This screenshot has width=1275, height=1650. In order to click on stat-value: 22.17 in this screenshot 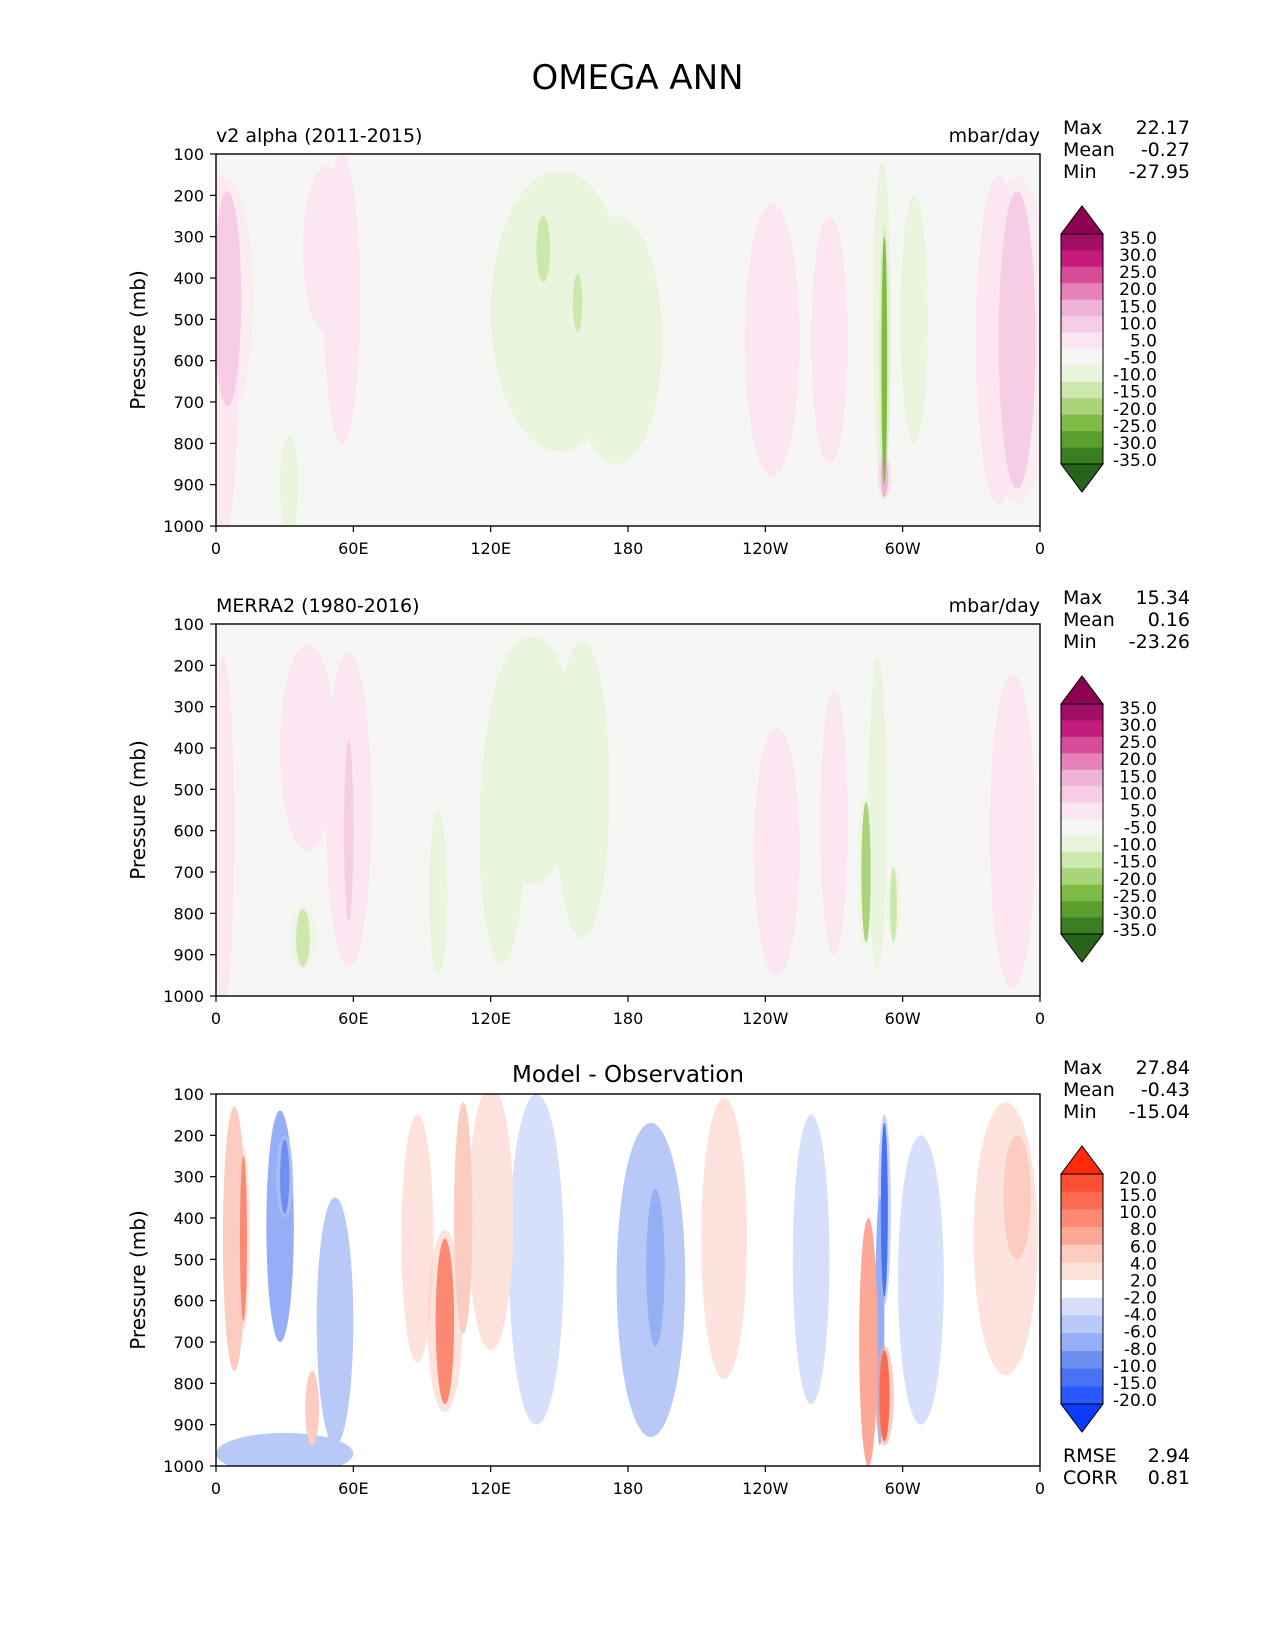, I will do `click(1163, 128)`.